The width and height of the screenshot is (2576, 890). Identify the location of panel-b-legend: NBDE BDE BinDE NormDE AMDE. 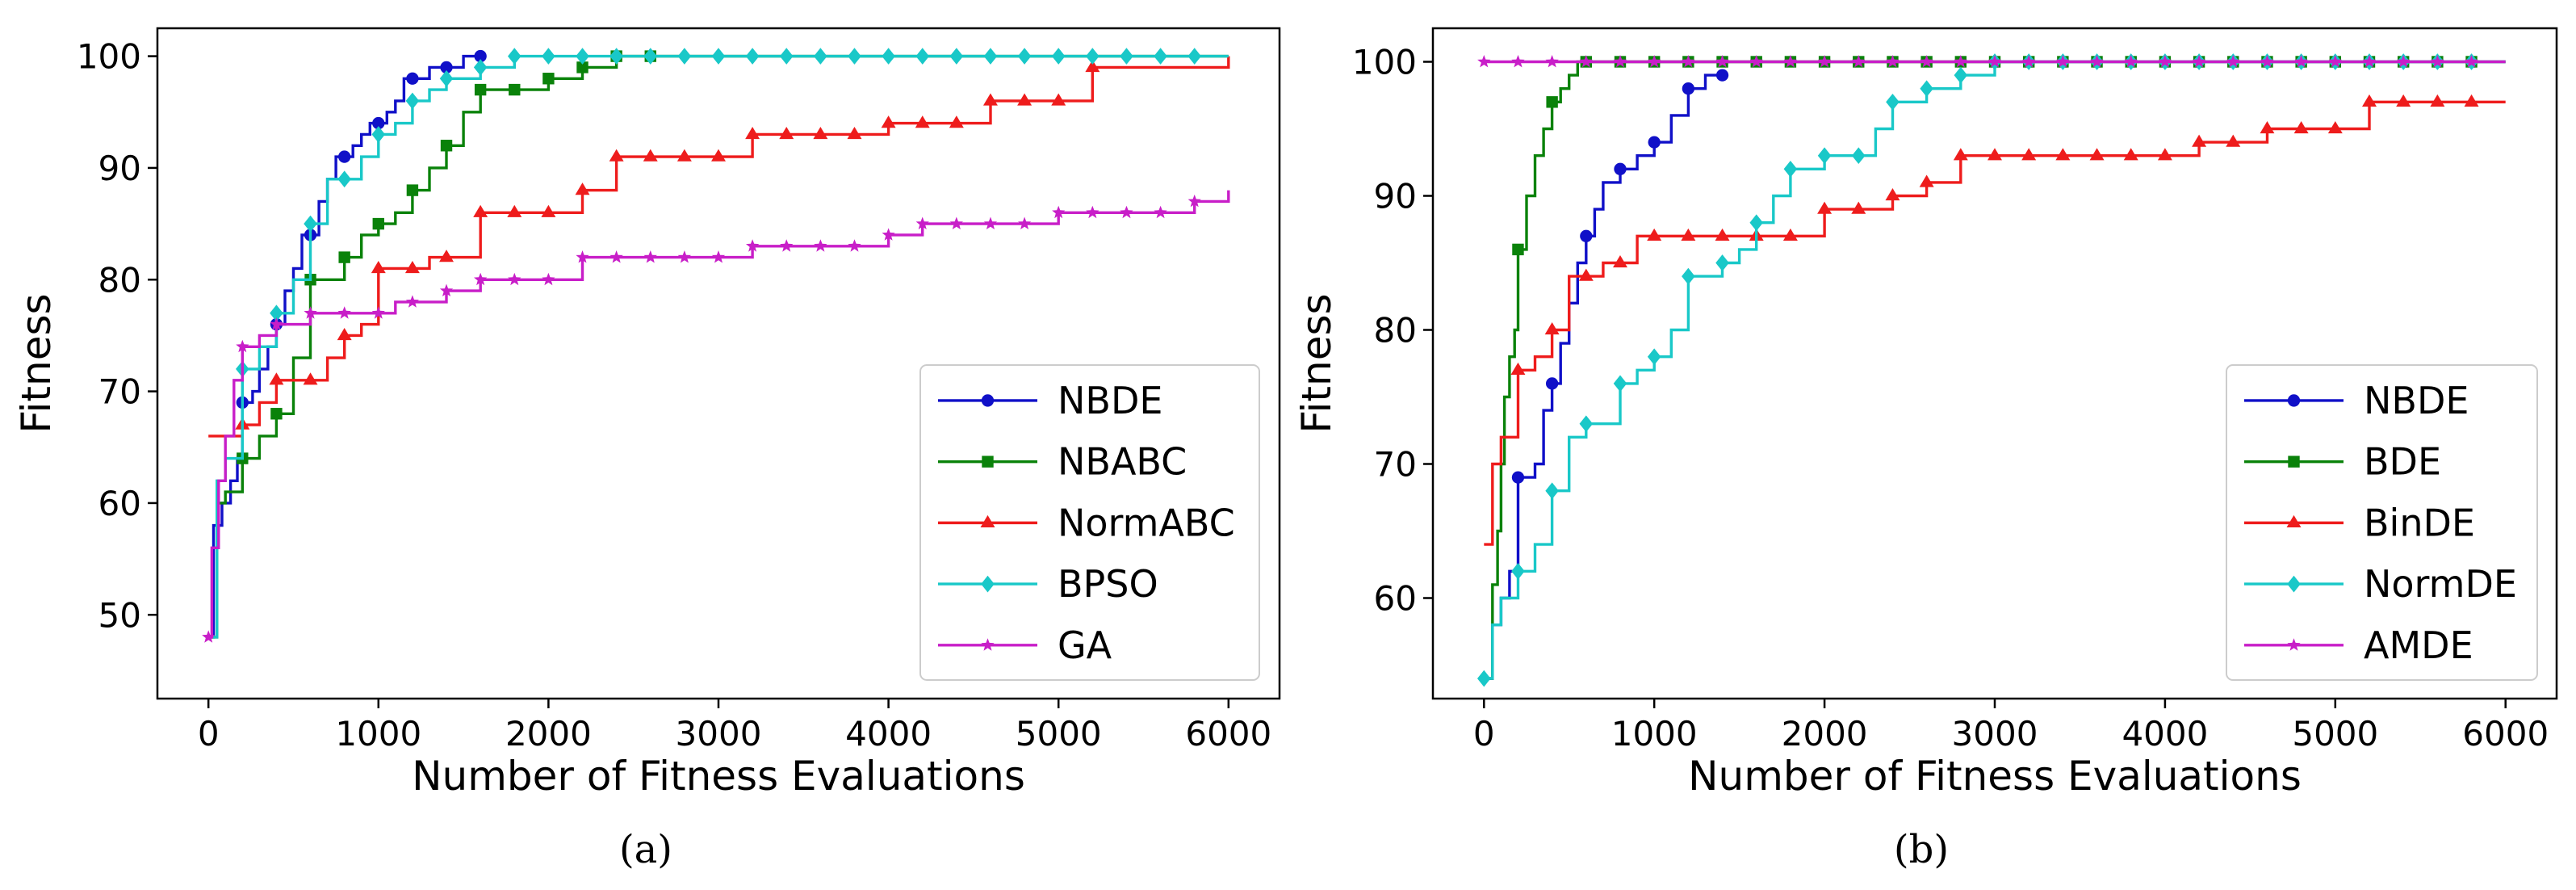
(2382, 522).